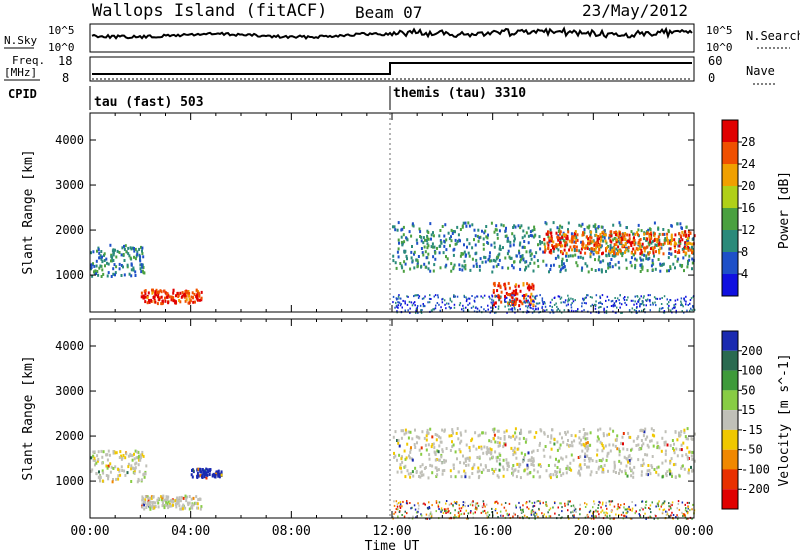  I want to click on colorbar-swatch, so click(730, 241).